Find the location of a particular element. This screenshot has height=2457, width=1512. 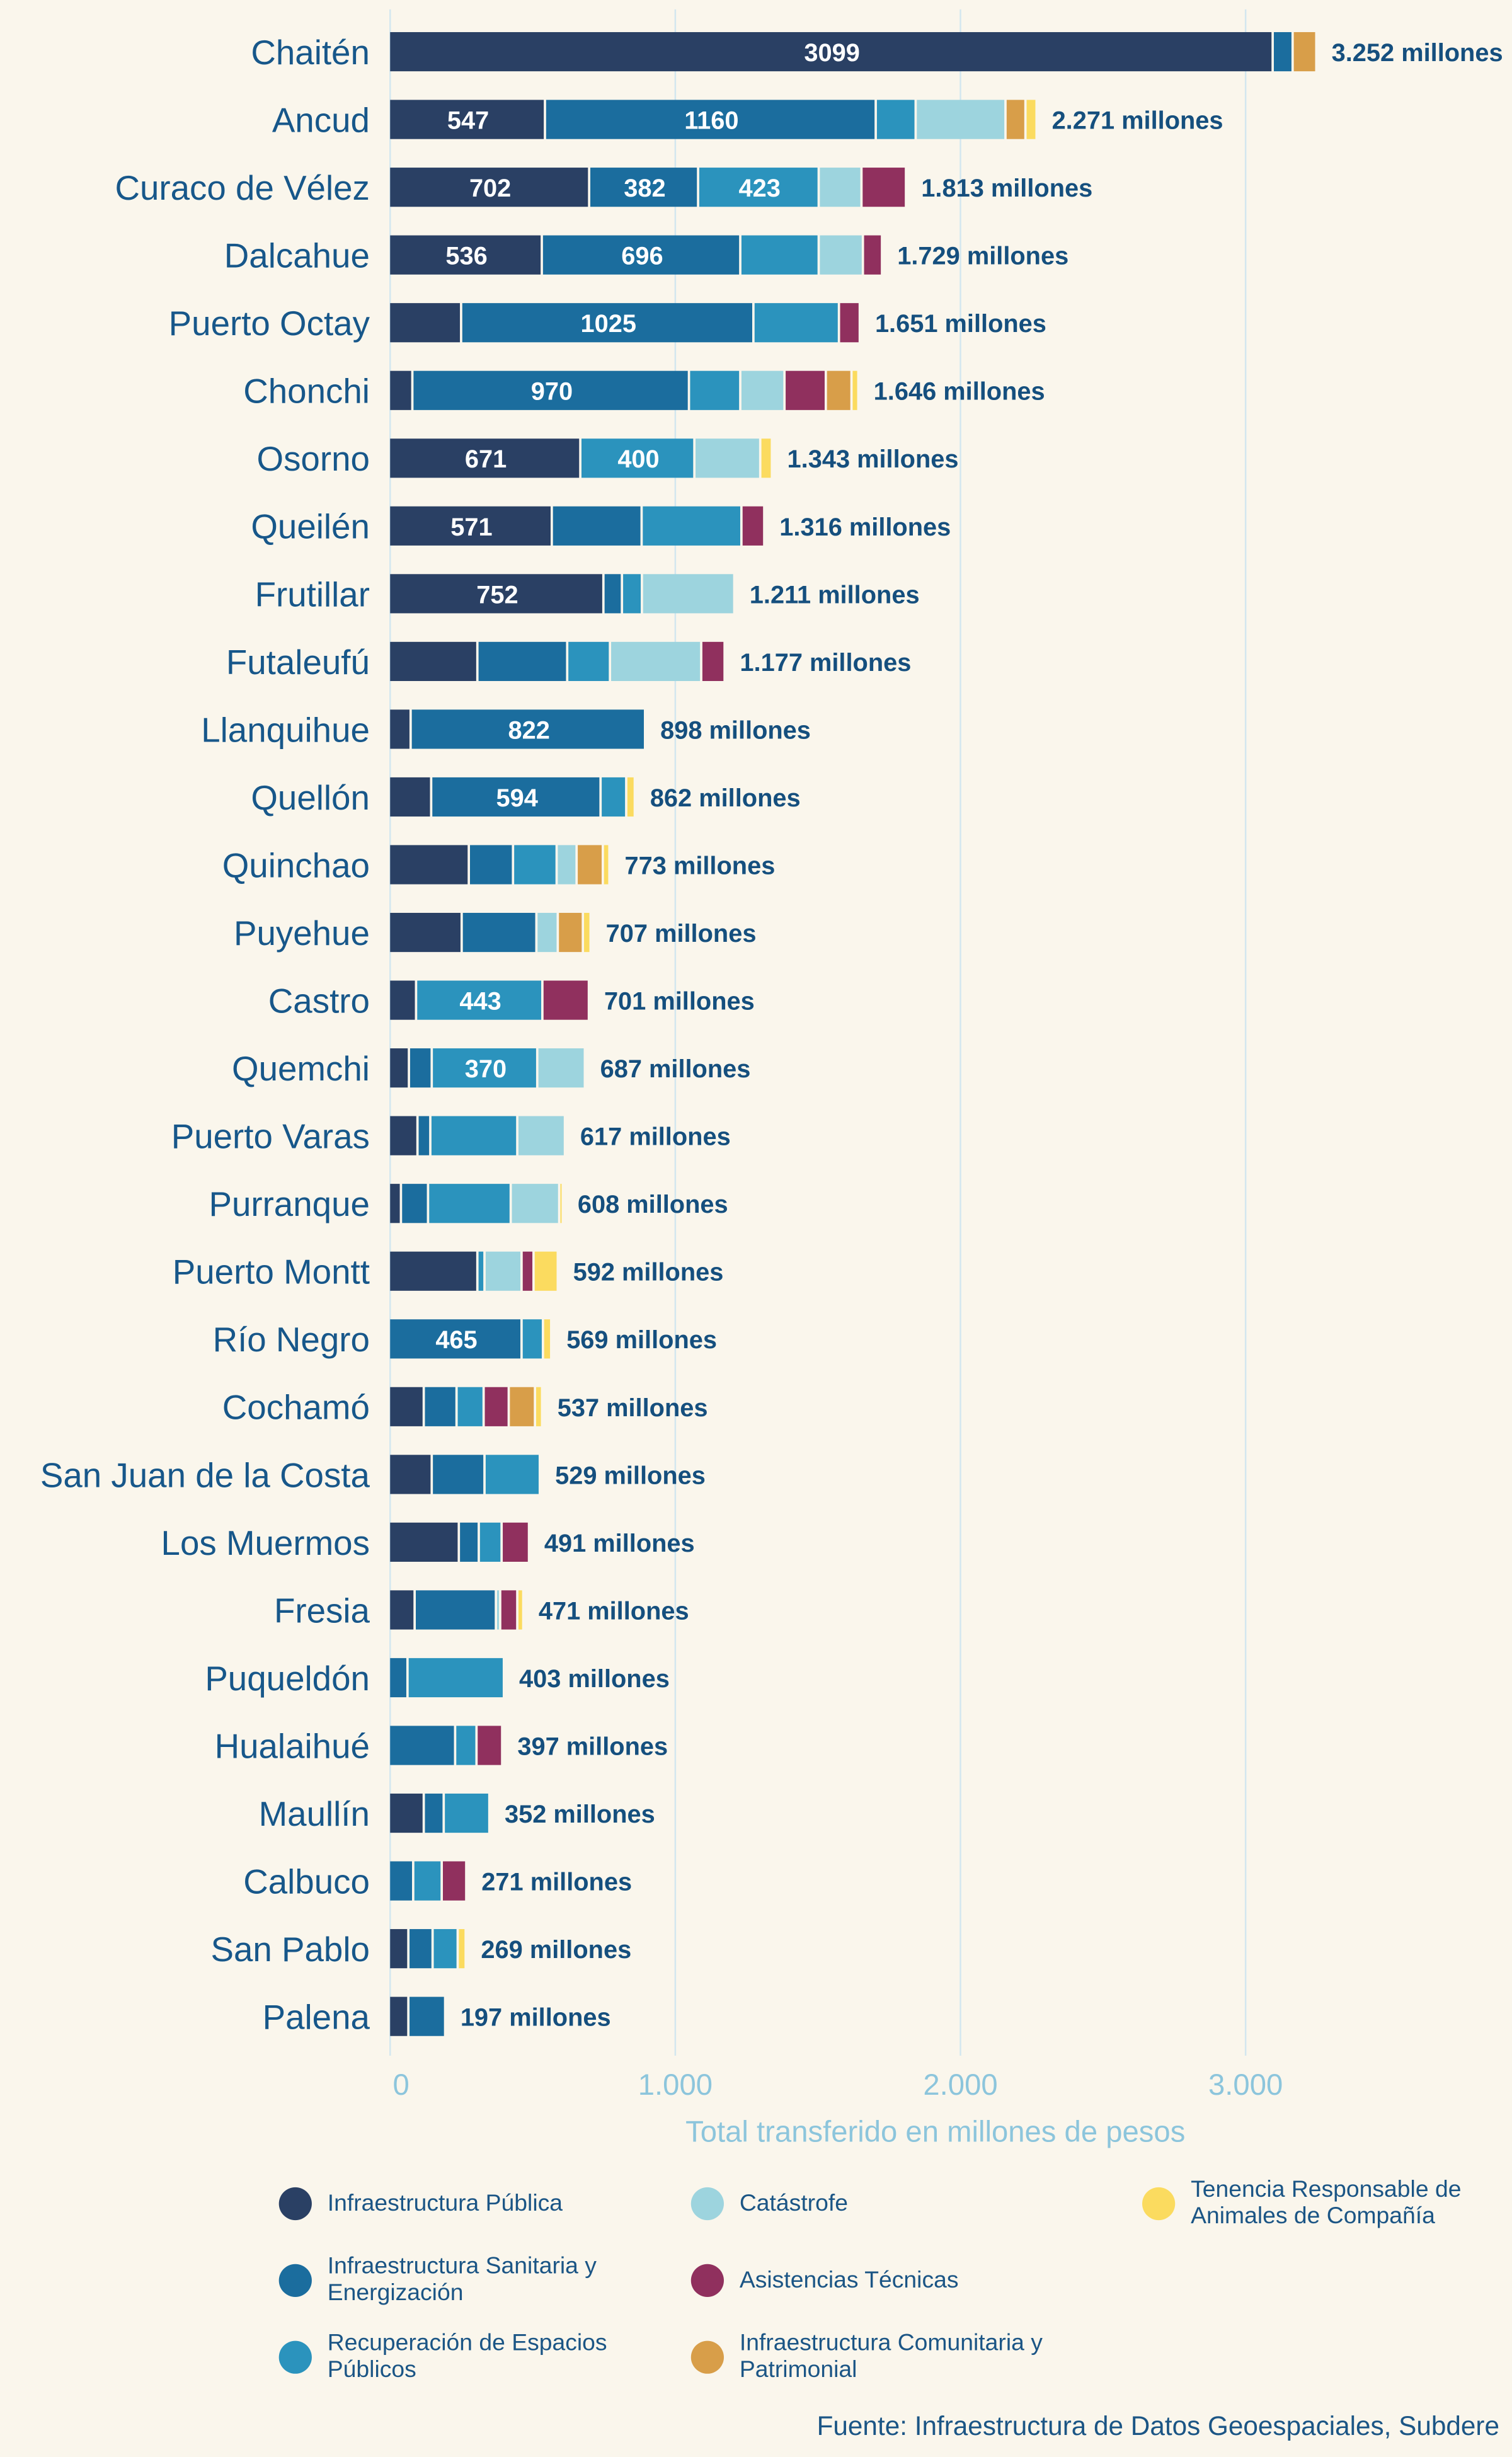

legend-label: Recuperación de Espacios Públicos is located at coordinates (467, 2356).